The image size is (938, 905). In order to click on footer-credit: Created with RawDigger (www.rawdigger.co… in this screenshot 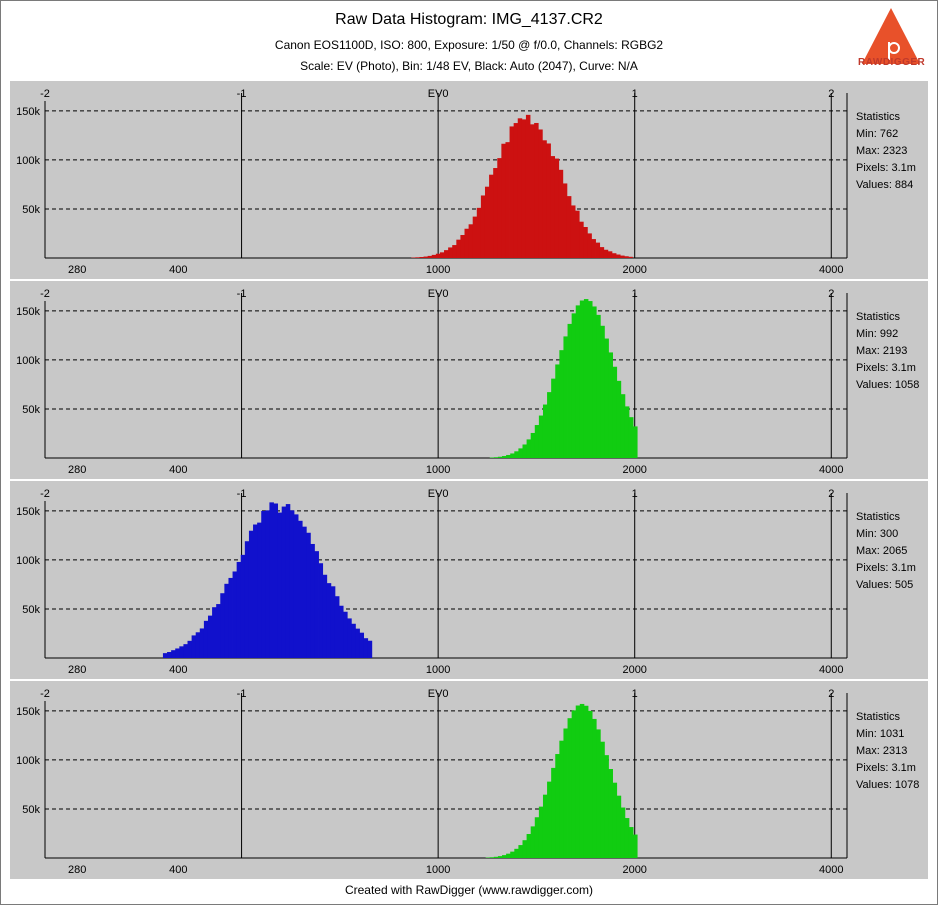, I will do `click(469, 890)`.